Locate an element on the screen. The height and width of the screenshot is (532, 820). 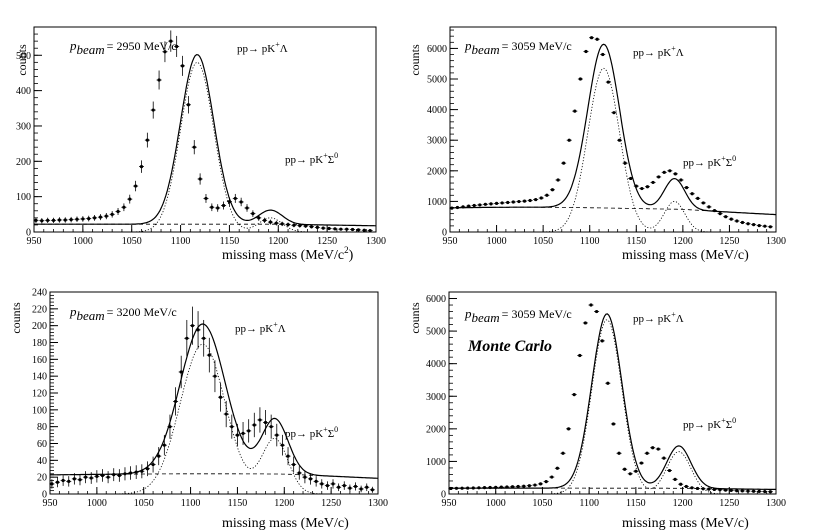
background-fit-curve is located at coordinates (613, 210).